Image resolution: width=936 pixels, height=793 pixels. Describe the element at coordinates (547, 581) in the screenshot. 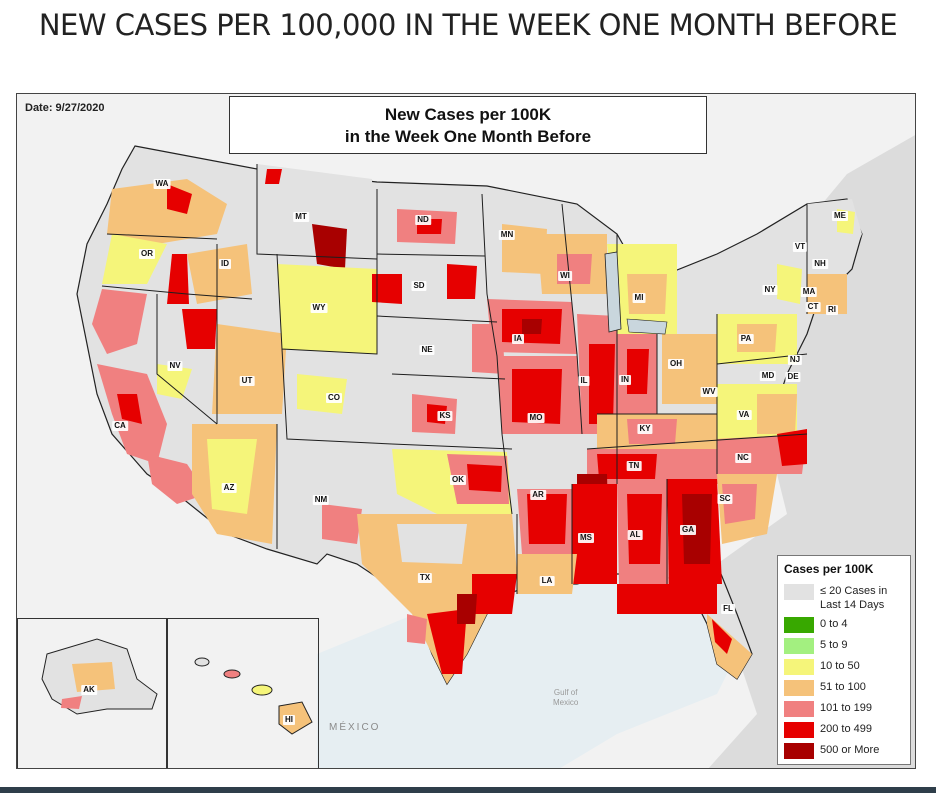

I see `state-label-la: LA` at that location.